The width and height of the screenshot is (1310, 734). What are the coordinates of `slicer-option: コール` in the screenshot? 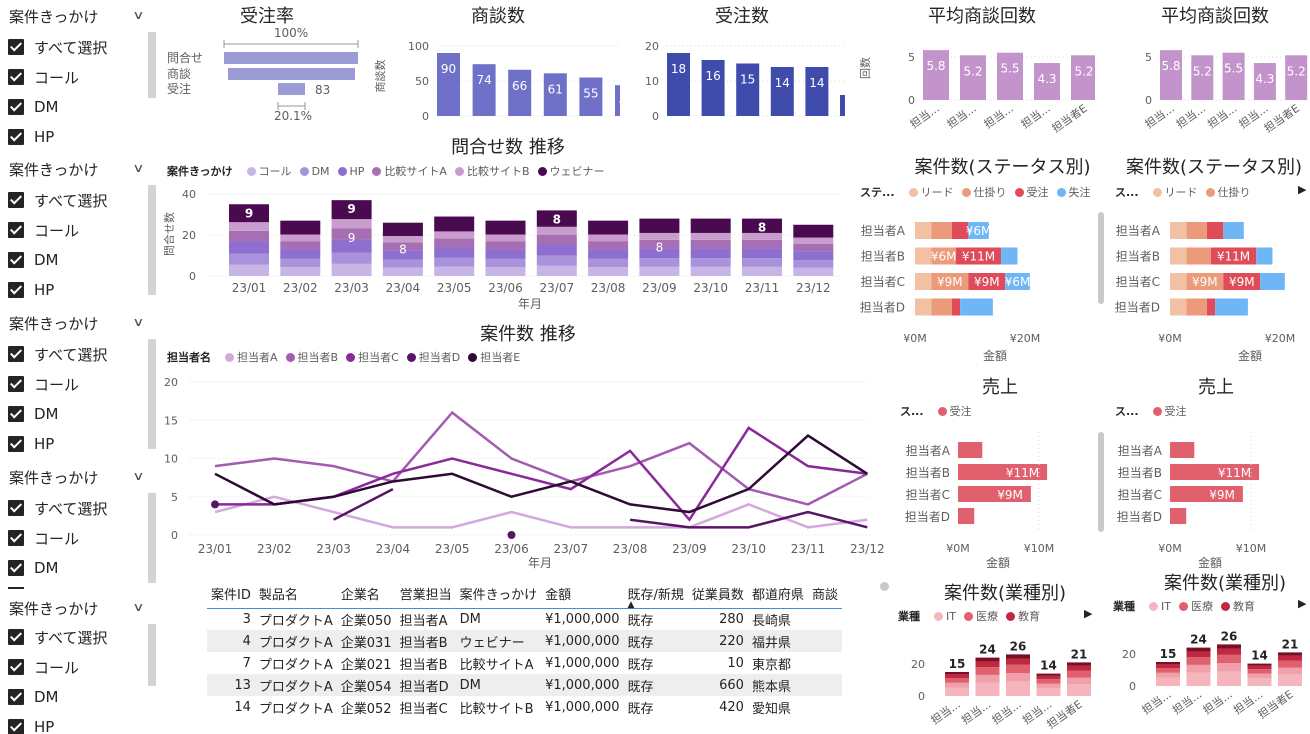 It's located at (43, 538).